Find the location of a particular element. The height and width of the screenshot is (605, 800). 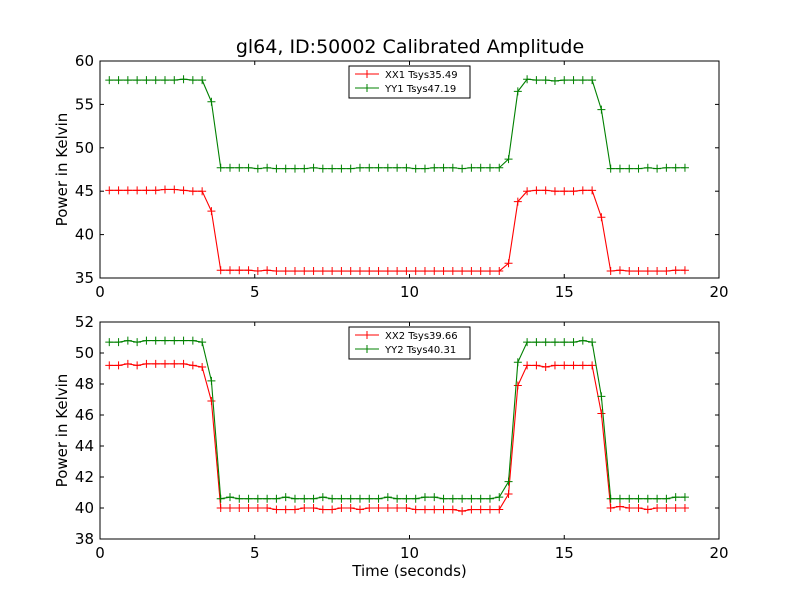

bottom-x-tick-label: 20 is located at coordinates (718, 553).